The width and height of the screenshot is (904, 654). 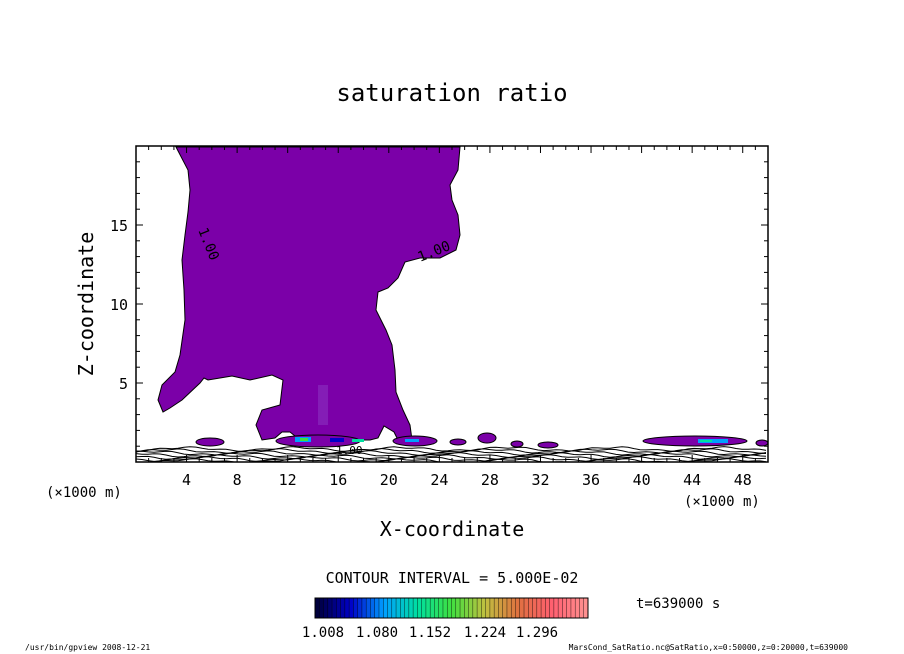 What do you see at coordinates (722, 502) in the screenshot?
I see `x-unit-label: (×1000 m)` at bounding box center [722, 502].